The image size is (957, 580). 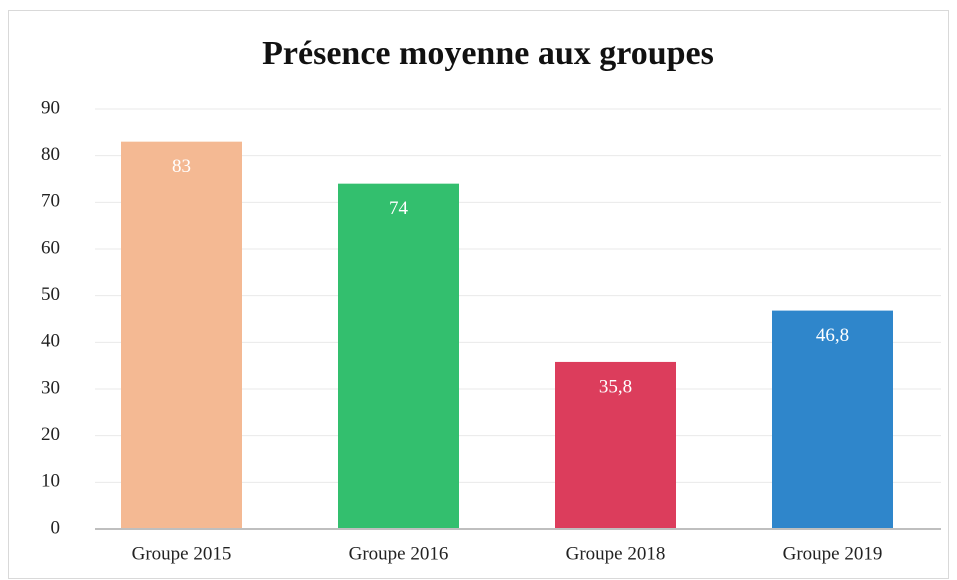 I want to click on value-label: 74, so click(x=399, y=208).